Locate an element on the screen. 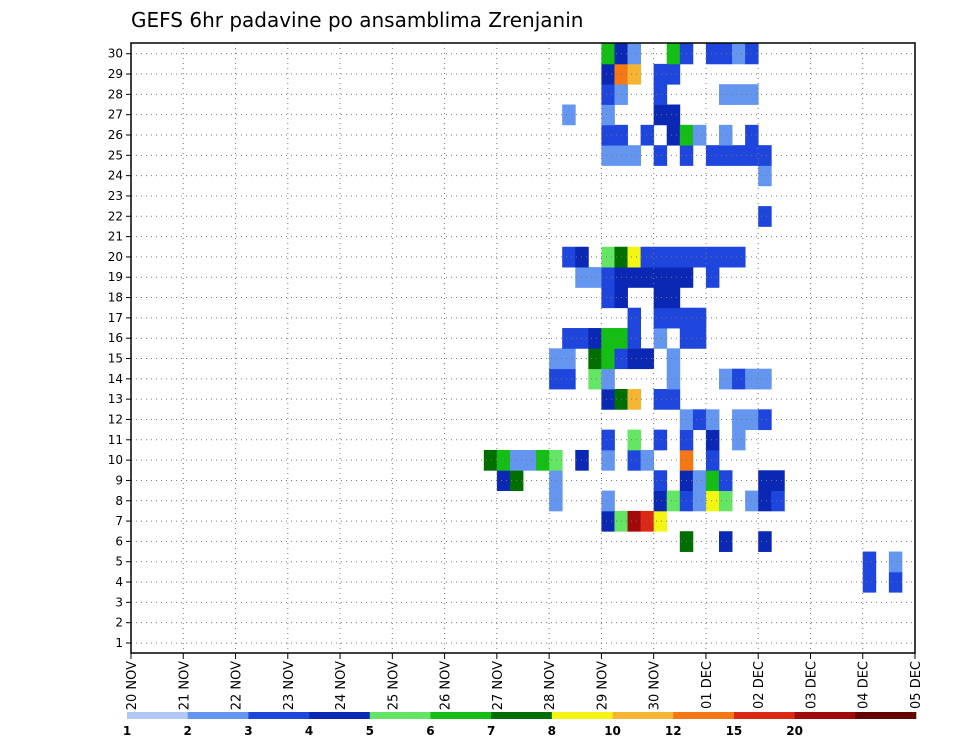  y-tick-label: 16 is located at coordinates (115, 338).